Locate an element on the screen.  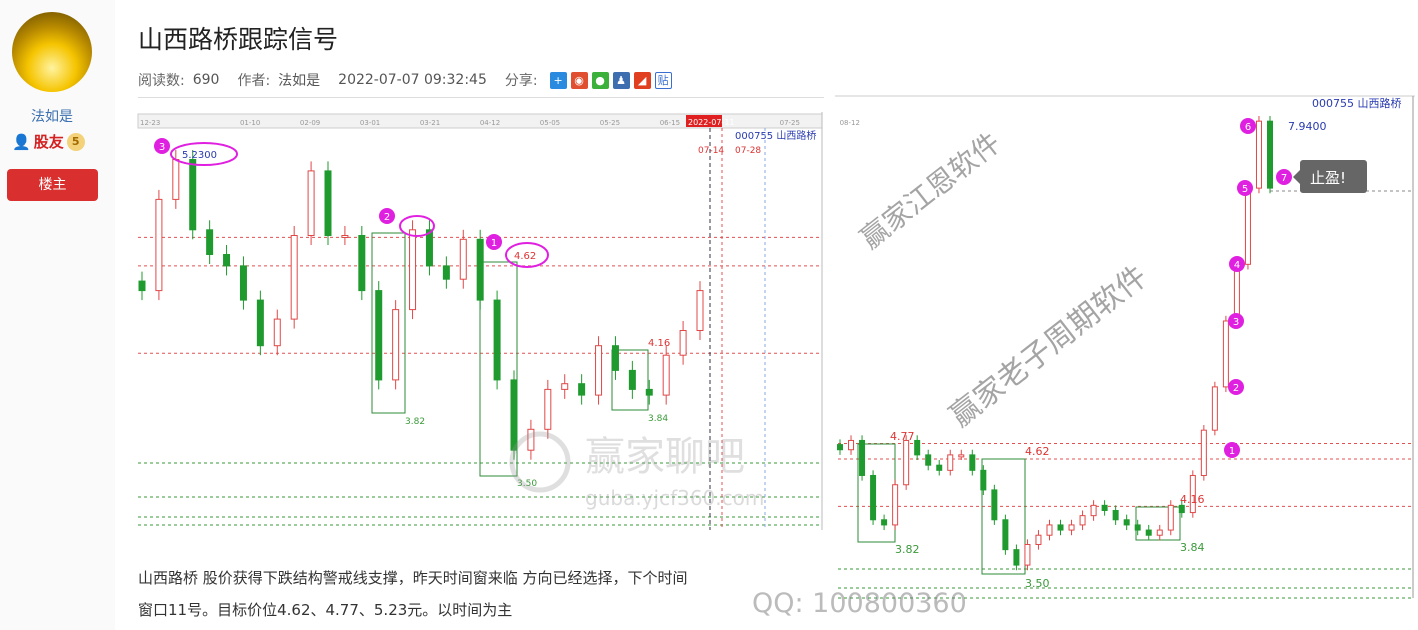
x-tick-label: 01-10 is located at coordinates (250, 123).